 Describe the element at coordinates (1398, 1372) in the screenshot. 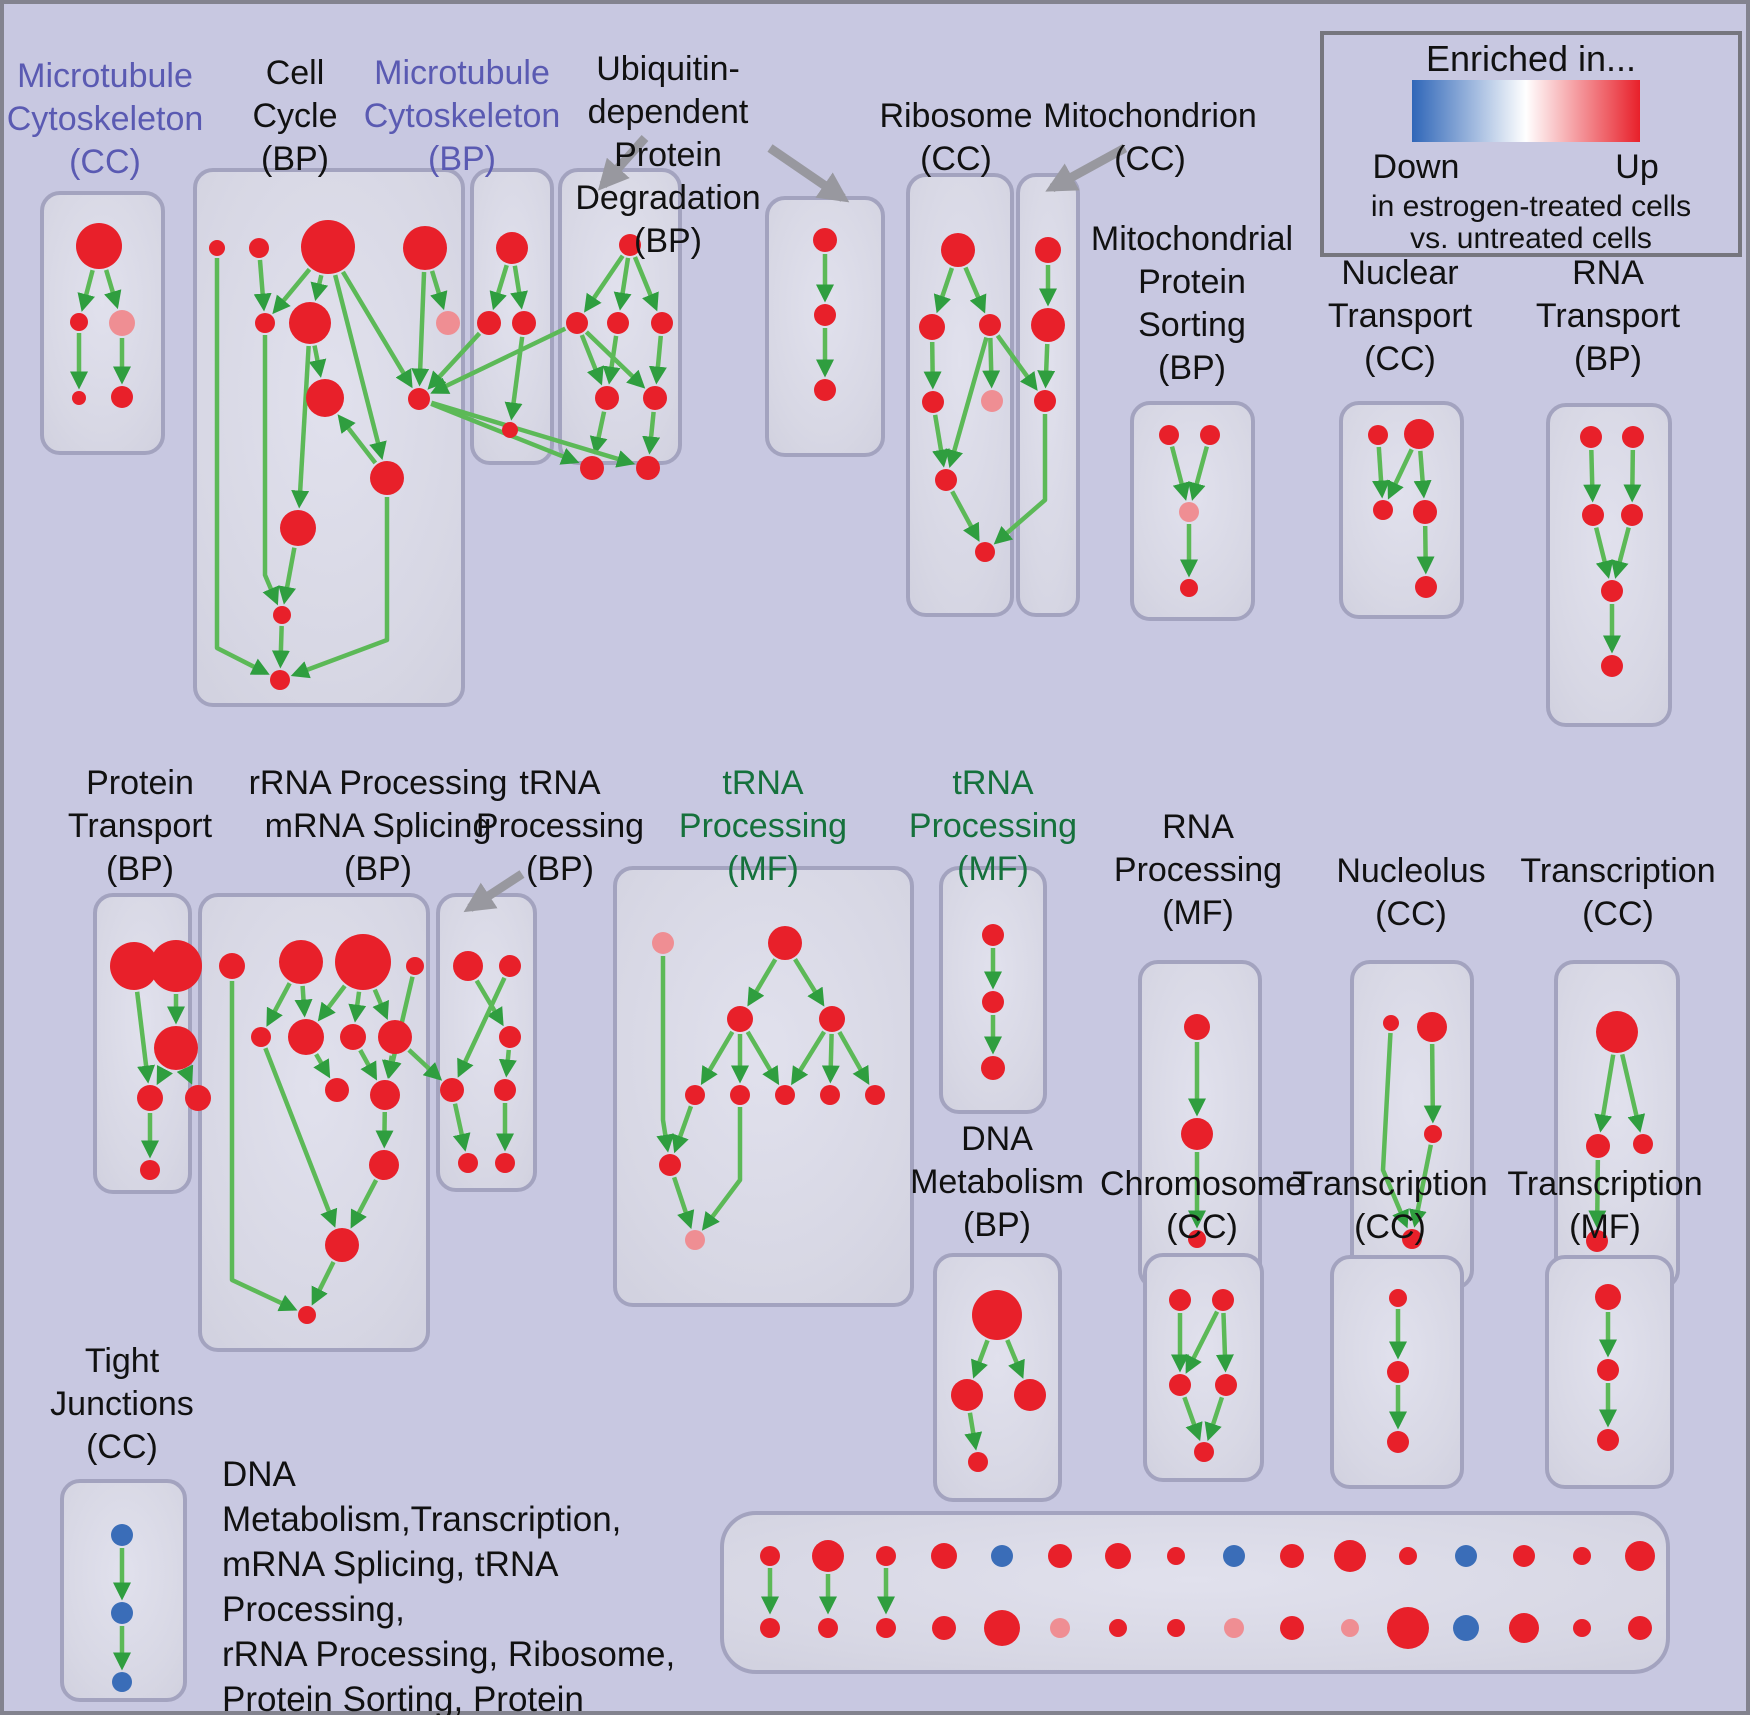

I see `node-tc3-M` at that location.